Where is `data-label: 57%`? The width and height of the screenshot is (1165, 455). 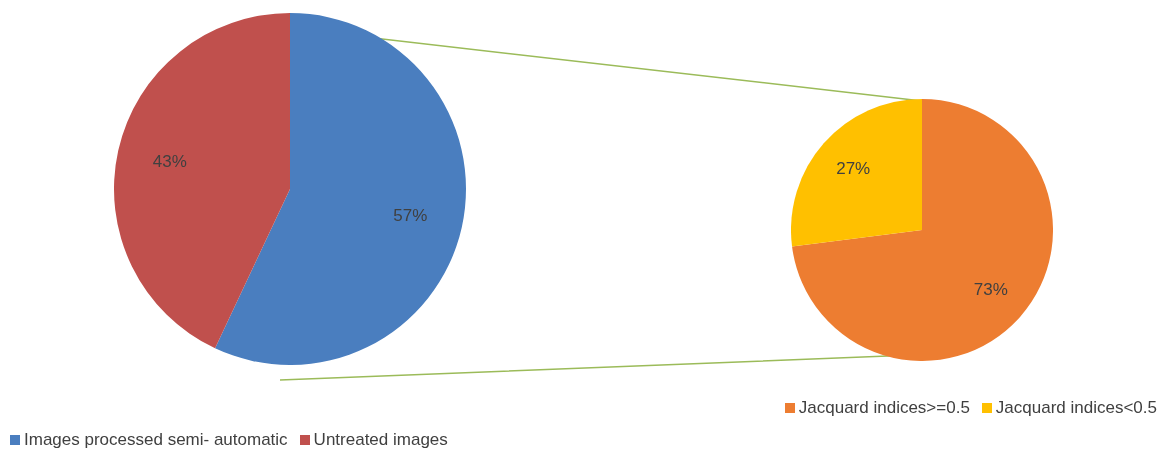
data-label: 57% is located at coordinates (410, 215).